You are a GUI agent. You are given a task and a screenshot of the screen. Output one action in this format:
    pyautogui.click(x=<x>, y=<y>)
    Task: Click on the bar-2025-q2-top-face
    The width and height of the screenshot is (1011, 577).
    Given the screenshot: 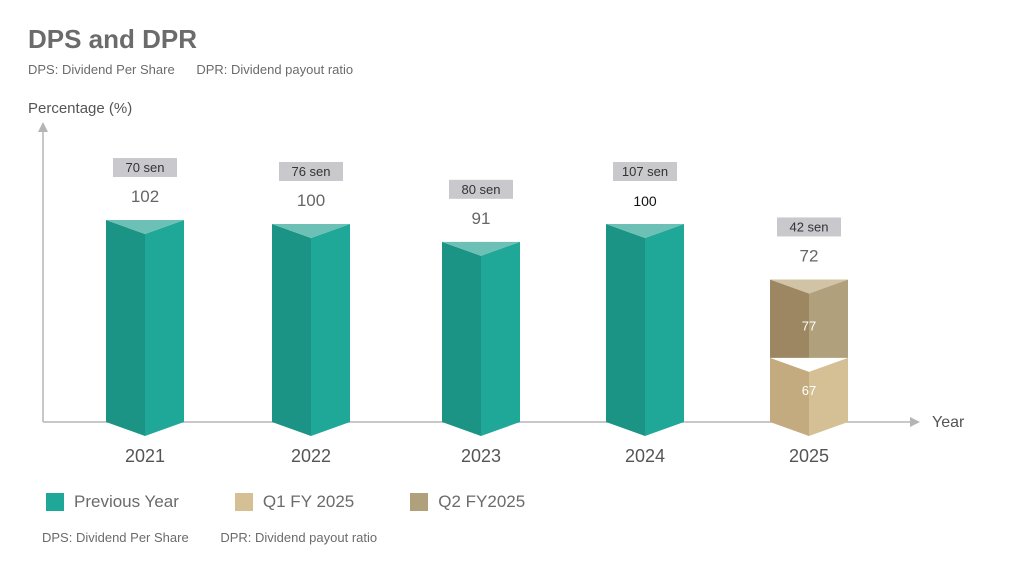 What is the action you would take?
    pyautogui.click(x=809, y=286)
    